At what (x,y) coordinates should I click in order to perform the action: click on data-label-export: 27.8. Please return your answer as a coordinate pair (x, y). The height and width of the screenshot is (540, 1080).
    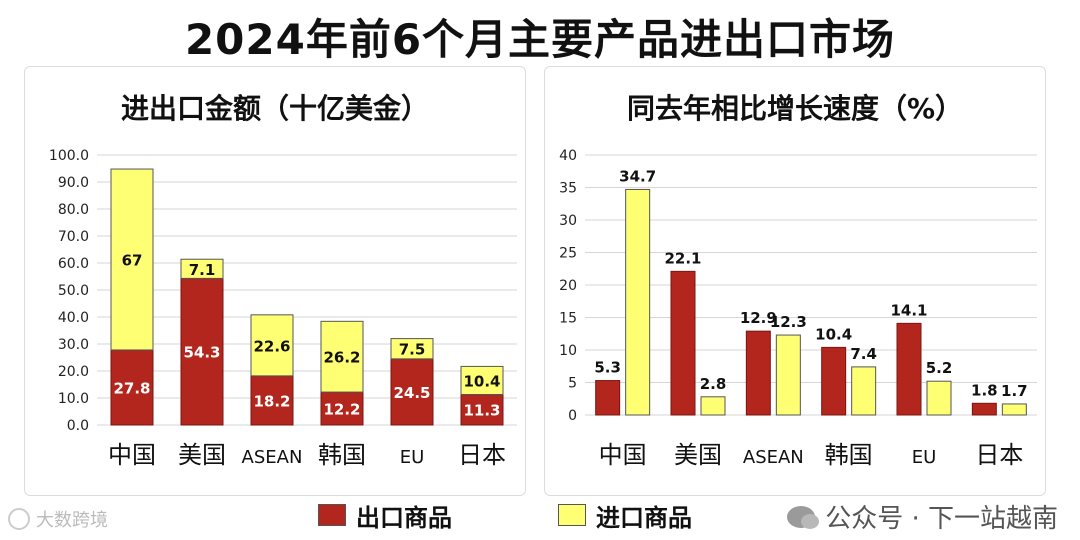
    Looking at the image, I should click on (131, 388).